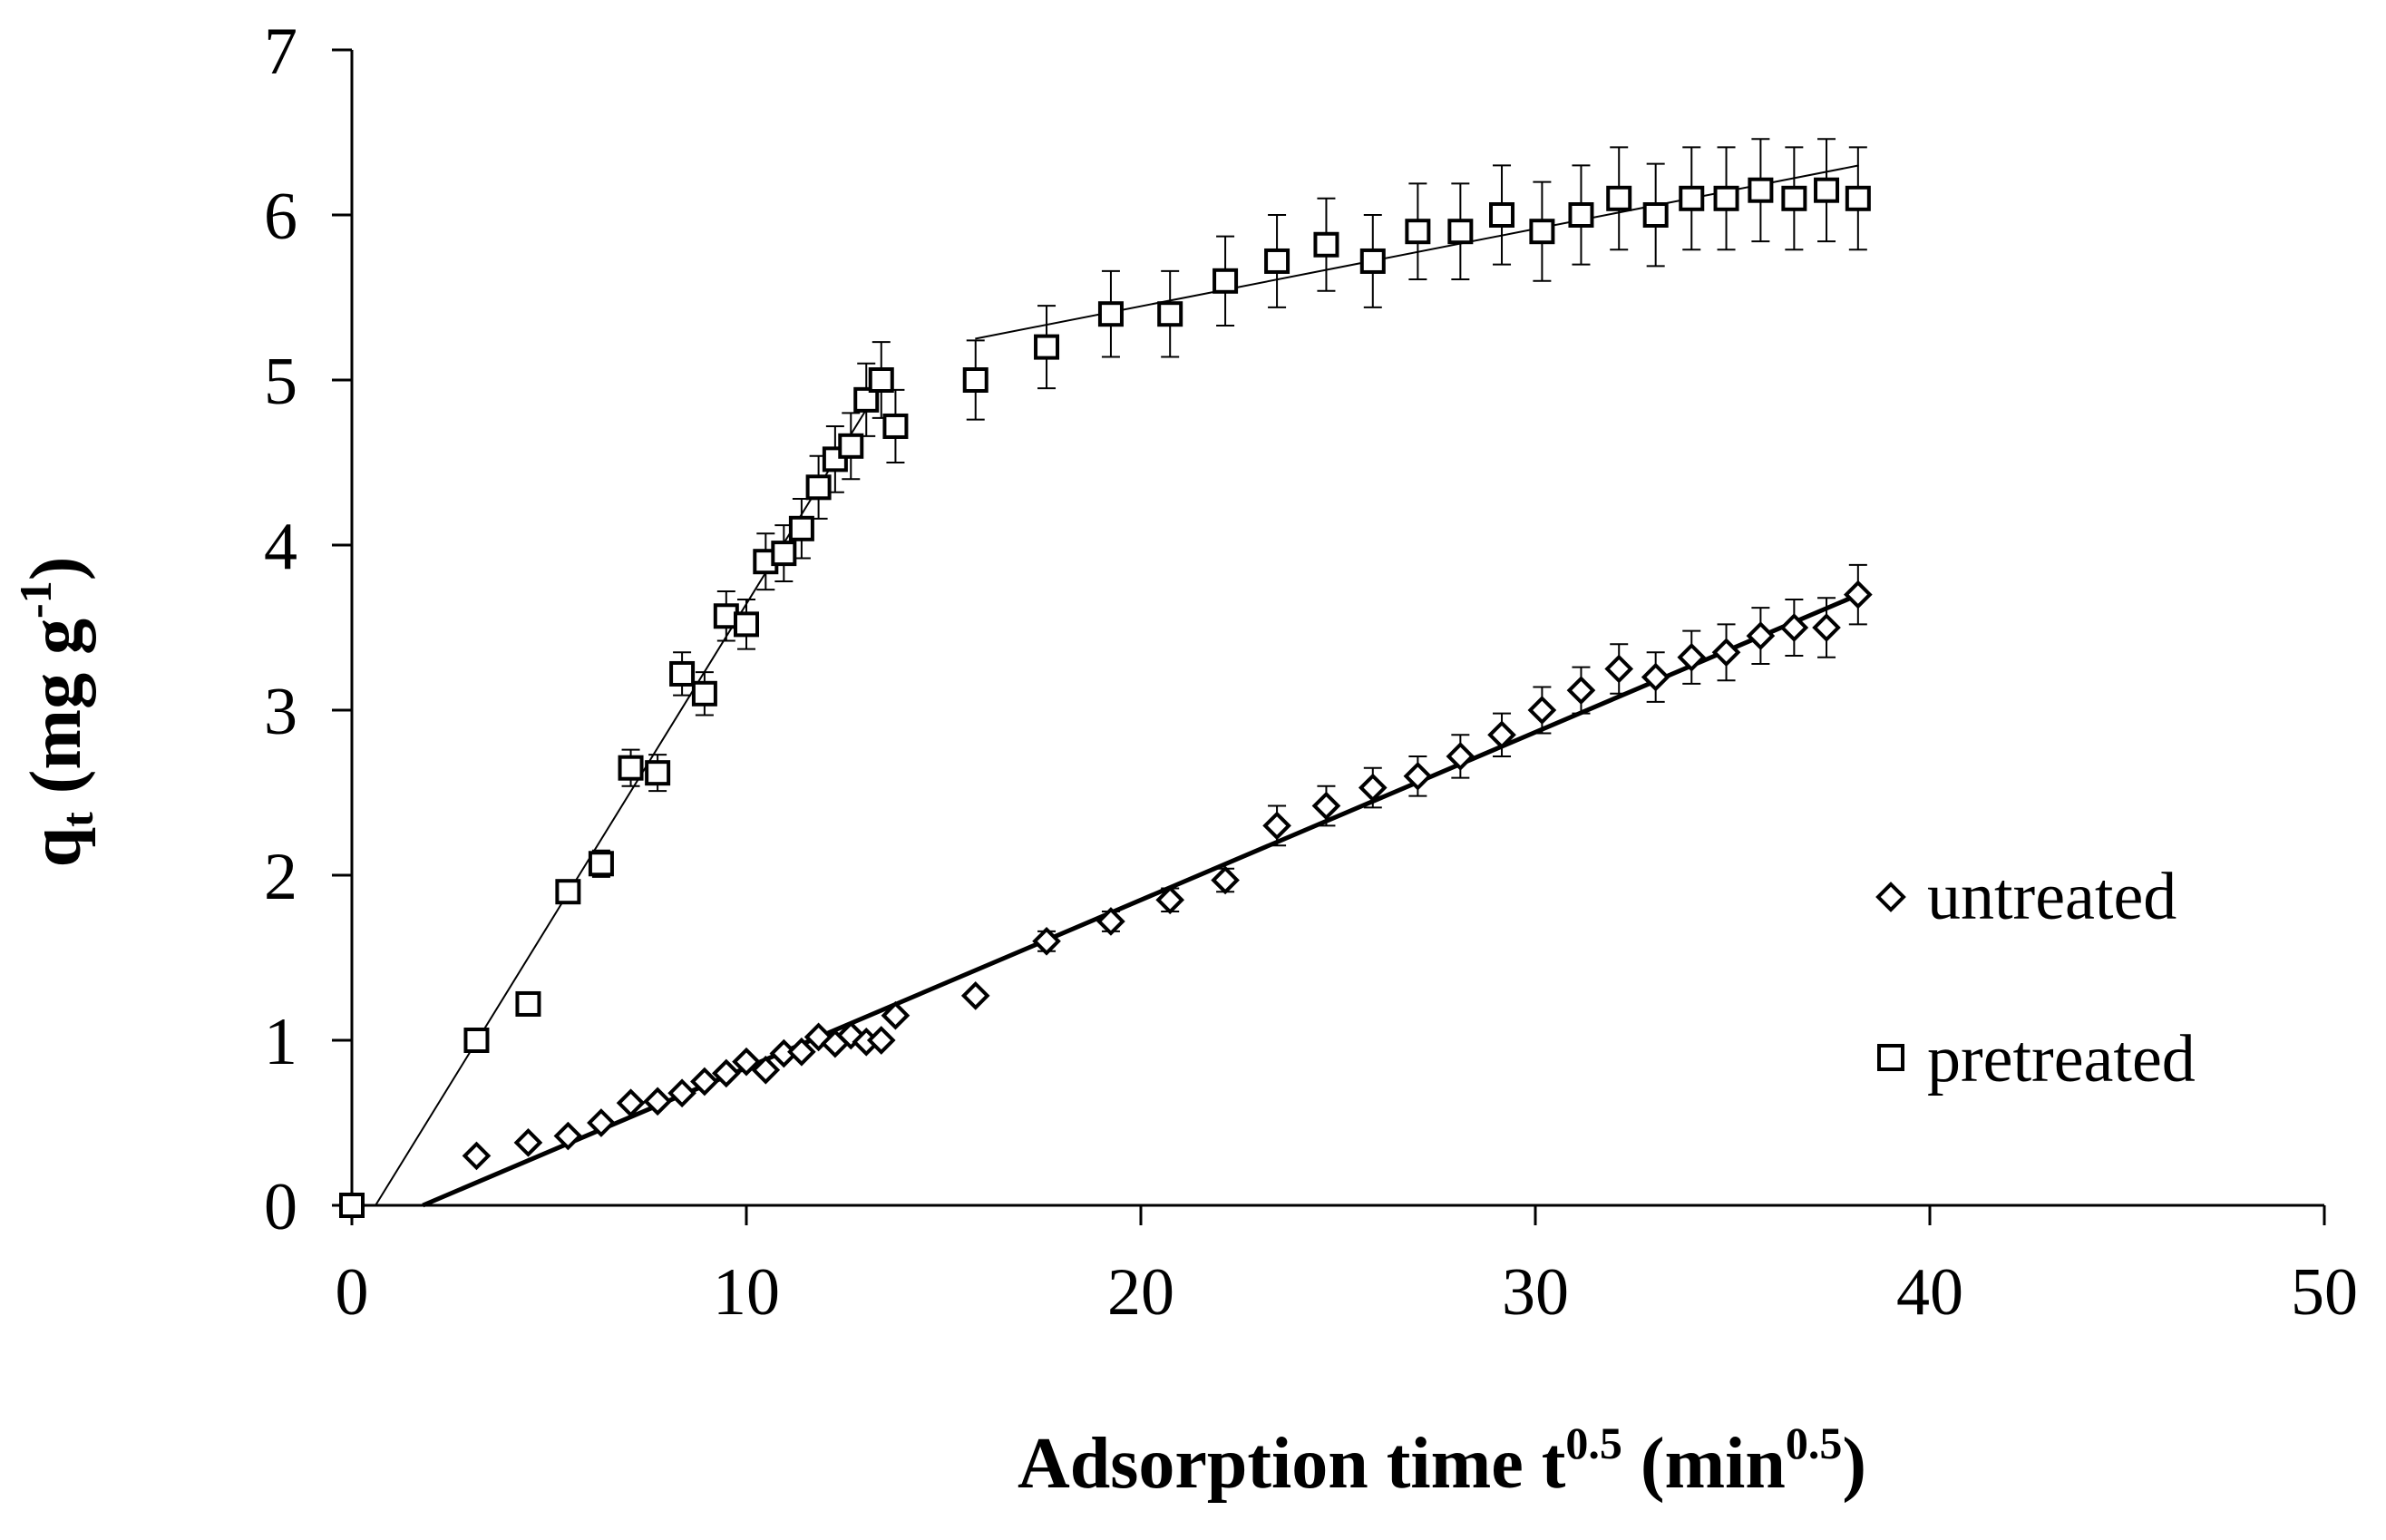 This screenshot has height=1540, width=2386. Describe the element at coordinates (56, 569) in the screenshot. I see `y-axis-title-unit-close: )` at that location.